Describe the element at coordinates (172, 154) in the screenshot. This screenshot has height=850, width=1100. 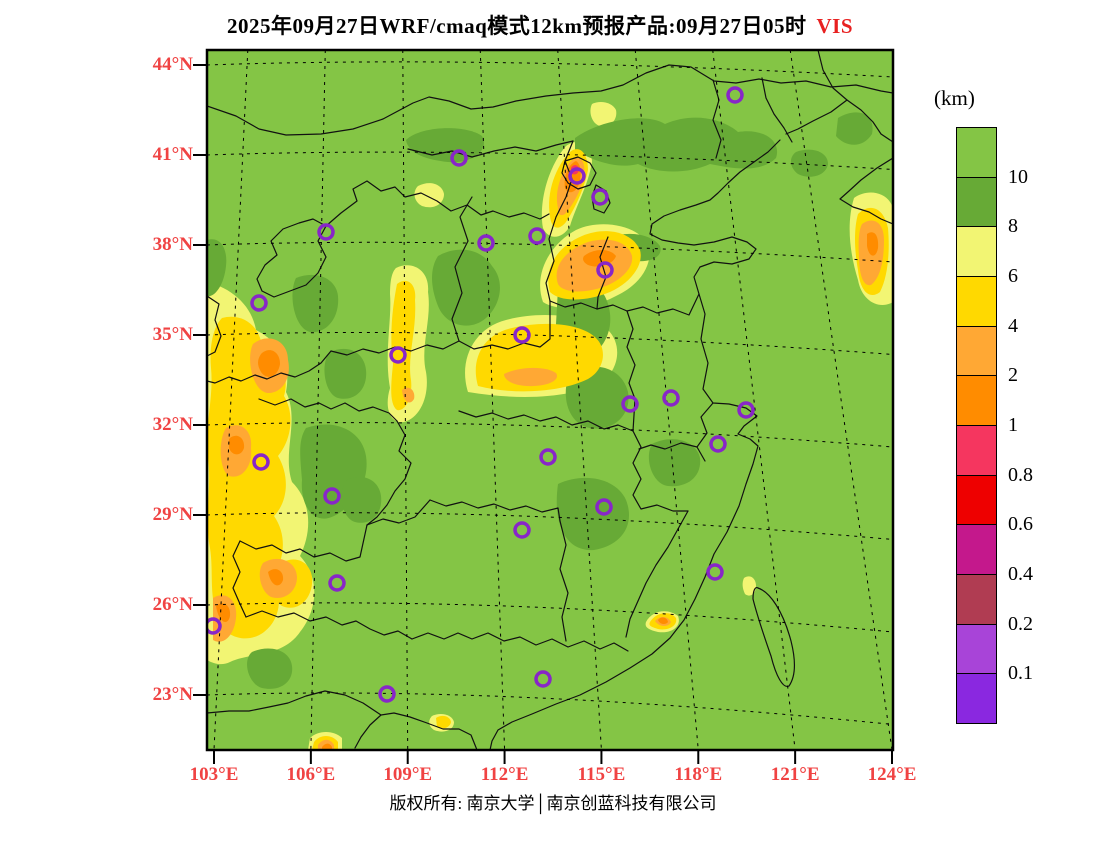
I see `lat-axis-label: 41°N` at that location.